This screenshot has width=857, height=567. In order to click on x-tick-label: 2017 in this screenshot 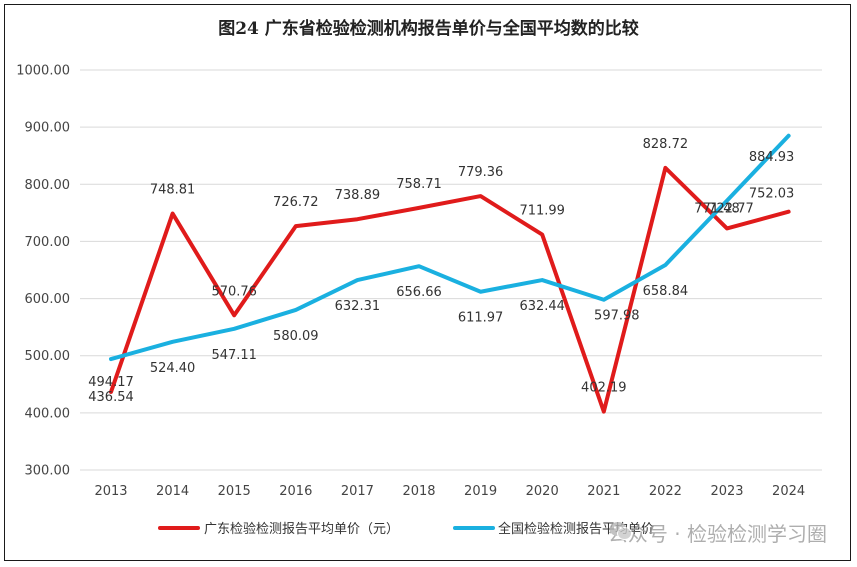, I will do `click(357, 491)`.